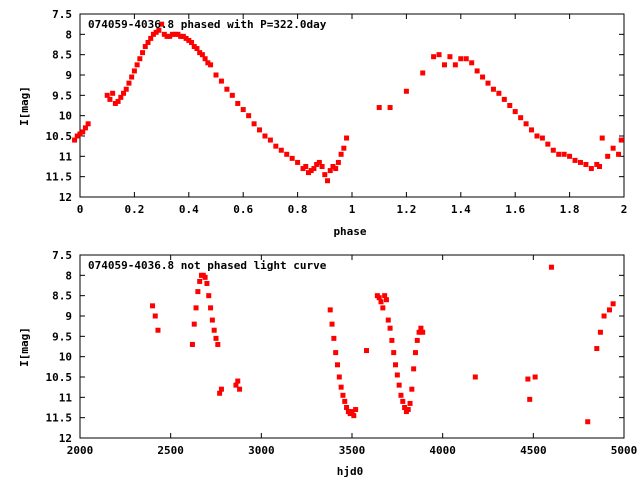 The width and height of the screenshot is (640, 480). Describe the element at coordinates (59, 136) in the screenshot. I see `y-tick-label: 10.5` at that location.